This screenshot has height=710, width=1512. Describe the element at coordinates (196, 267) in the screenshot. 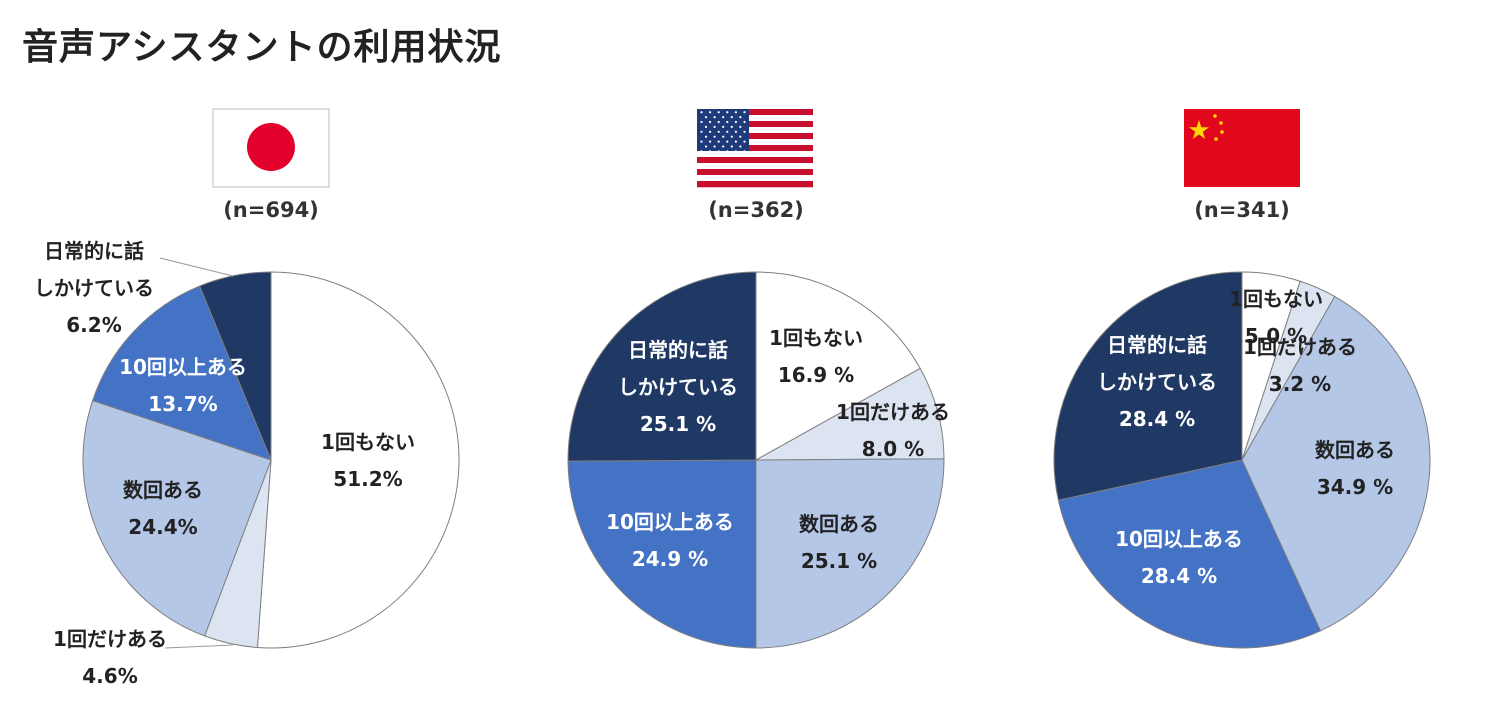

I see `leader-line` at that location.